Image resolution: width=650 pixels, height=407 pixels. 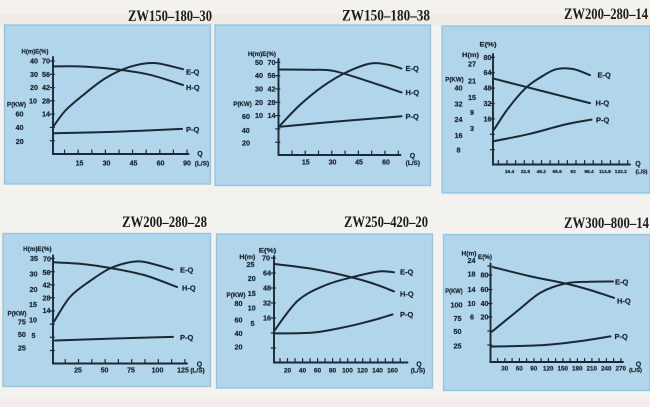 I want to click on svg-text: 150, so click(x=563, y=369).